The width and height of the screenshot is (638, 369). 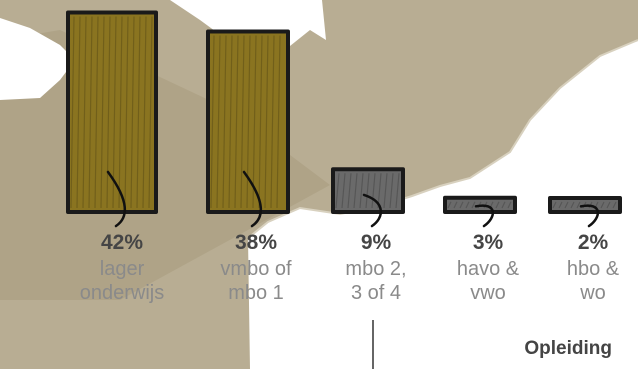 What do you see at coordinates (376, 242) in the screenshot?
I see `value-label: 9%` at bounding box center [376, 242].